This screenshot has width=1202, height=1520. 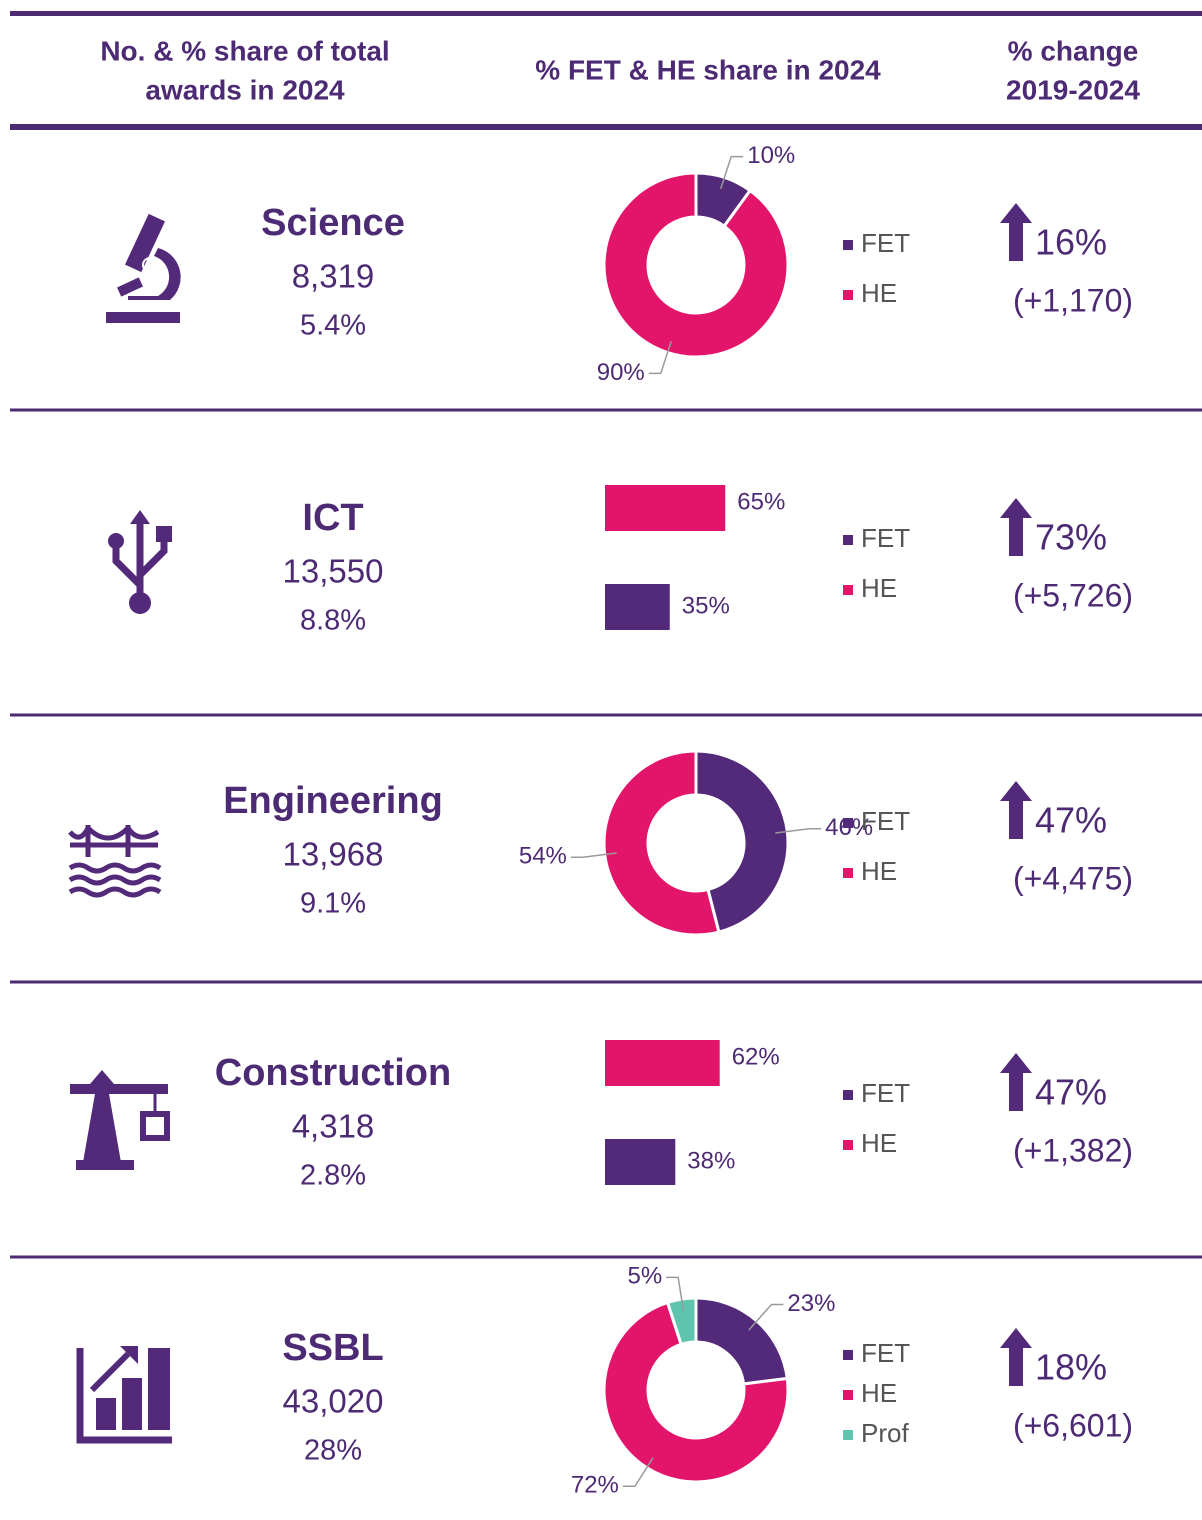 I want to click on award-count: 13,550, so click(x=333, y=571).